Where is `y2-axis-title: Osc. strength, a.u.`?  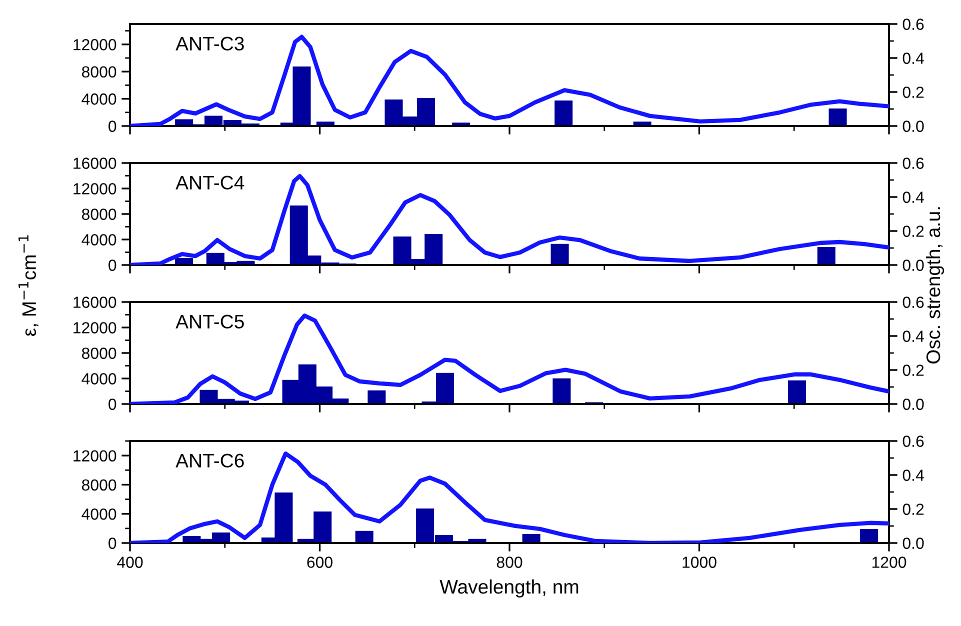
y2-axis-title: Osc. strength, a.u. is located at coordinates (935, 285).